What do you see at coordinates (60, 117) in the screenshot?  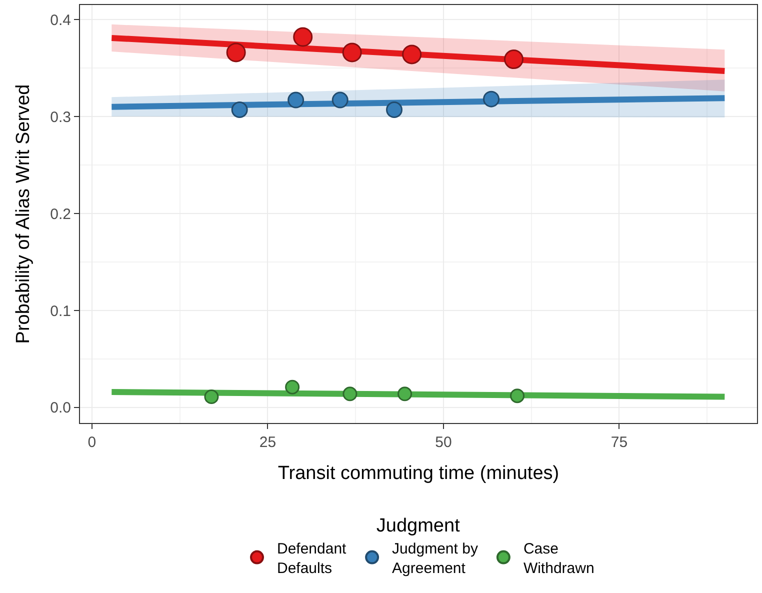 I see `y-tick-label: 0.3` at bounding box center [60, 117].